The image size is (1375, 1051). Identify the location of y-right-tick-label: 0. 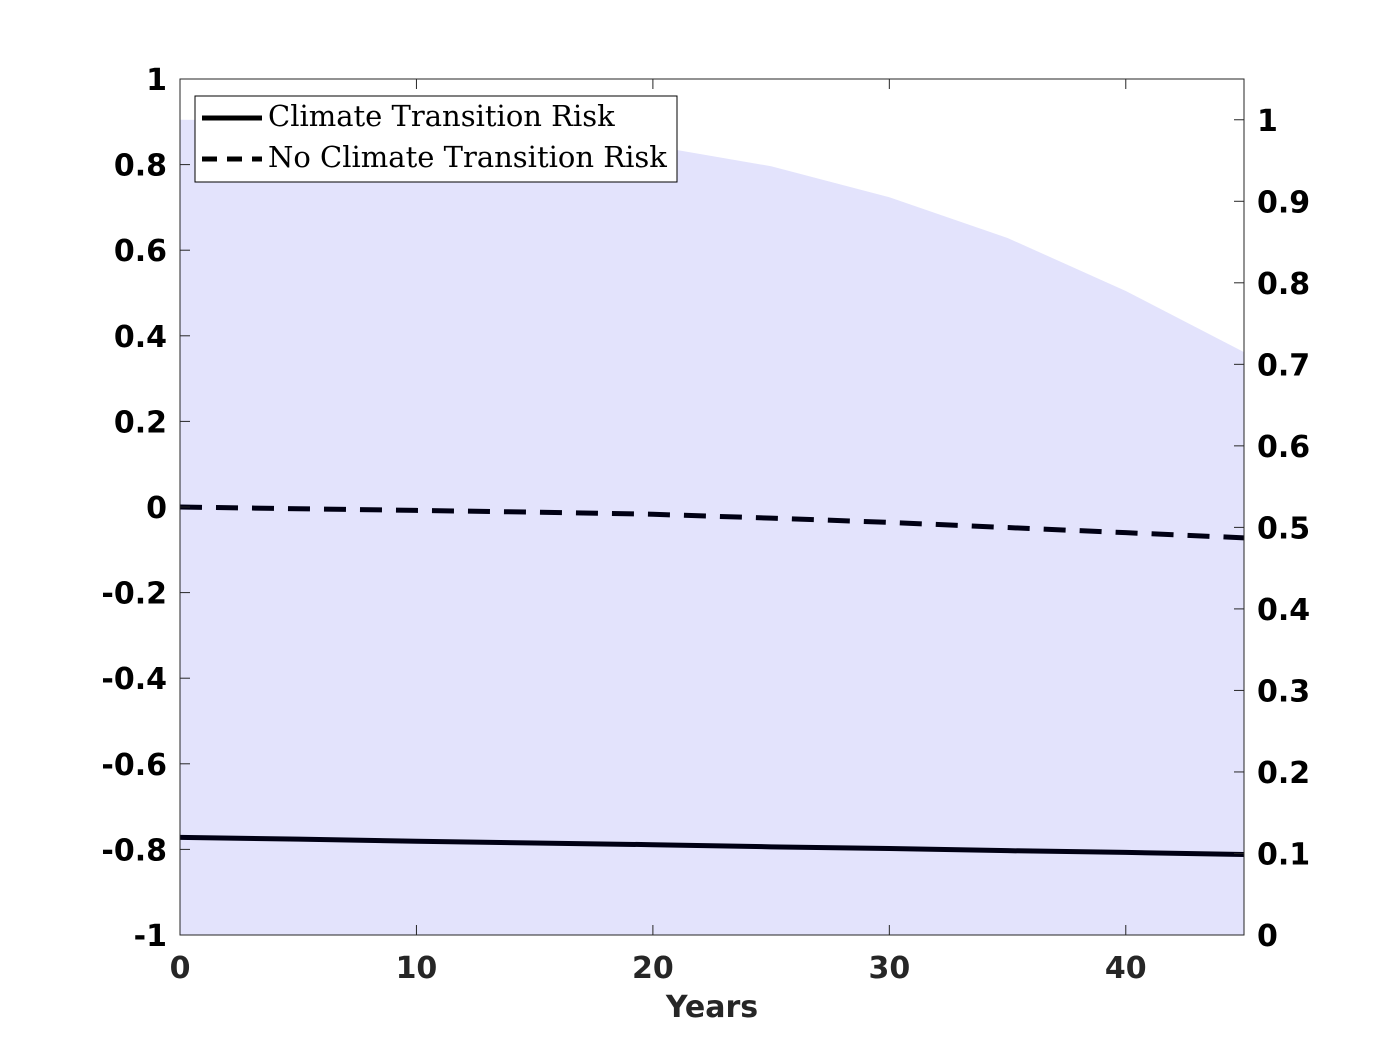
(1267, 936).